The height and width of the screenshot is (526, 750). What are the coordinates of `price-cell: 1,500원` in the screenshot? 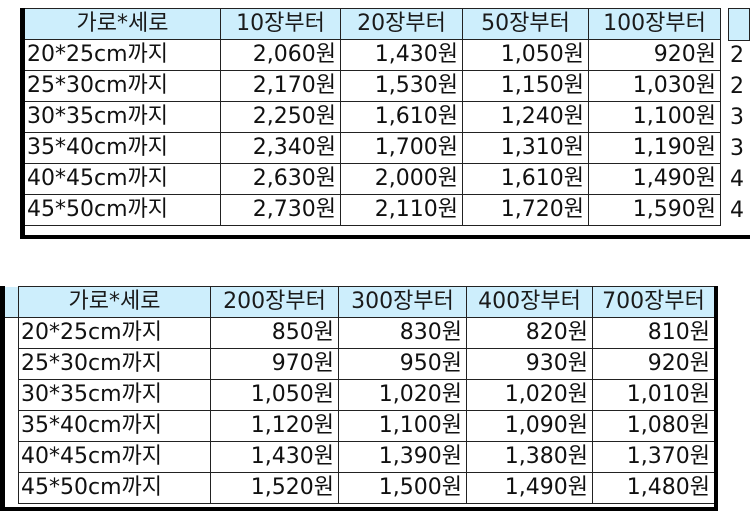 It's located at (402, 488).